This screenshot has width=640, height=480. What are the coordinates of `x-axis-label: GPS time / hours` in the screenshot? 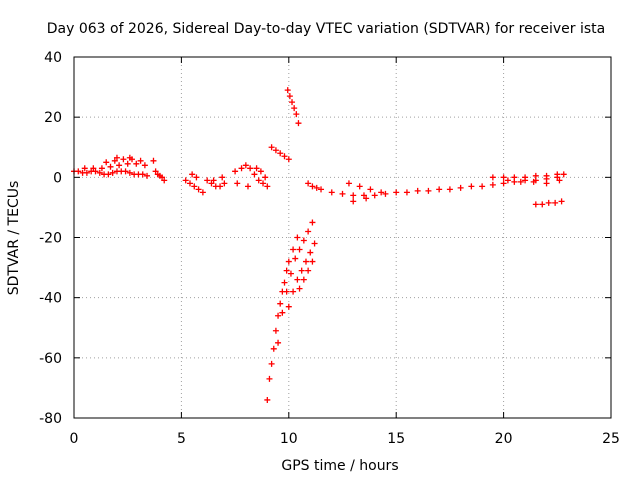 It's located at (339, 466).